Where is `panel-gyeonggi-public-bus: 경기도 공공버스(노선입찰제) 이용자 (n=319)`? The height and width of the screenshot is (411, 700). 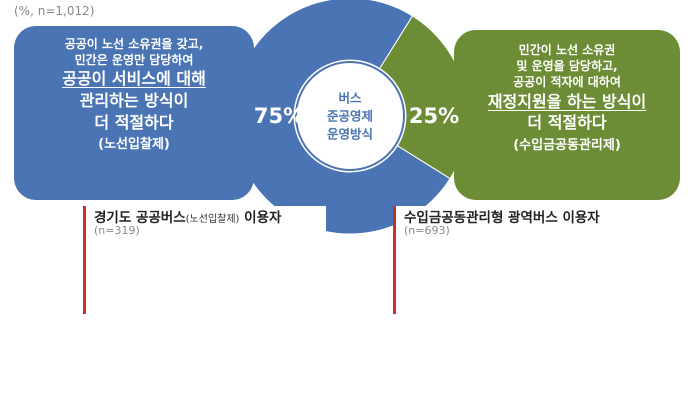
panel-gyeonggi-public-bus: 경기도 공공버스(노선입찰제) 이용자 (n=319) is located at coordinates (204, 260).